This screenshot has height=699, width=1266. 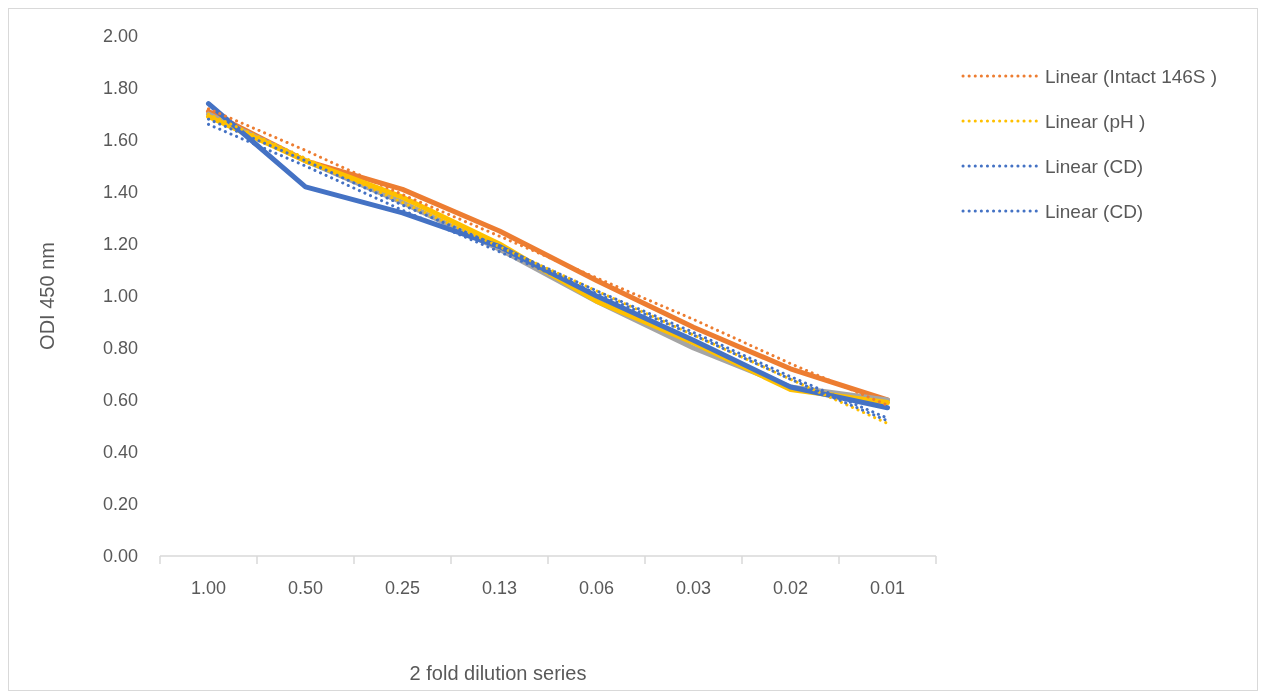 What do you see at coordinates (47, 296) in the screenshot?
I see `y-axis-title: ODI 450 nm` at bounding box center [47, 296].